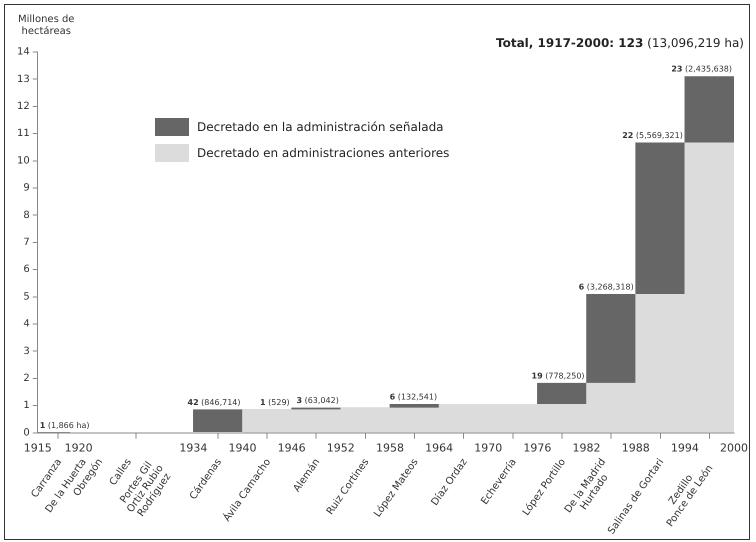  I want to click on x-tick-label: 1994, so click(684, 447).